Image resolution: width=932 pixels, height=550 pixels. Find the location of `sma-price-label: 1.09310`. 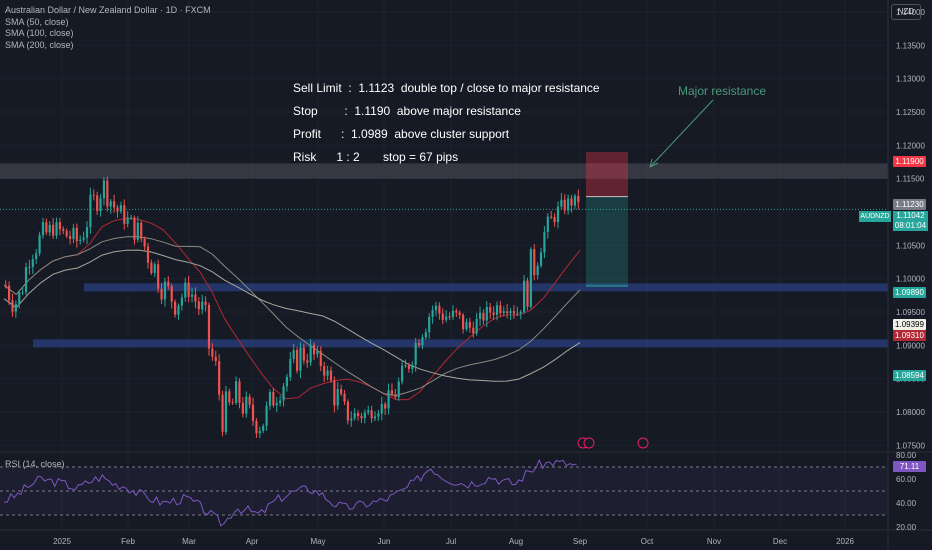

sma-price-label: 1.09310 is located at coordinates (909, 335).